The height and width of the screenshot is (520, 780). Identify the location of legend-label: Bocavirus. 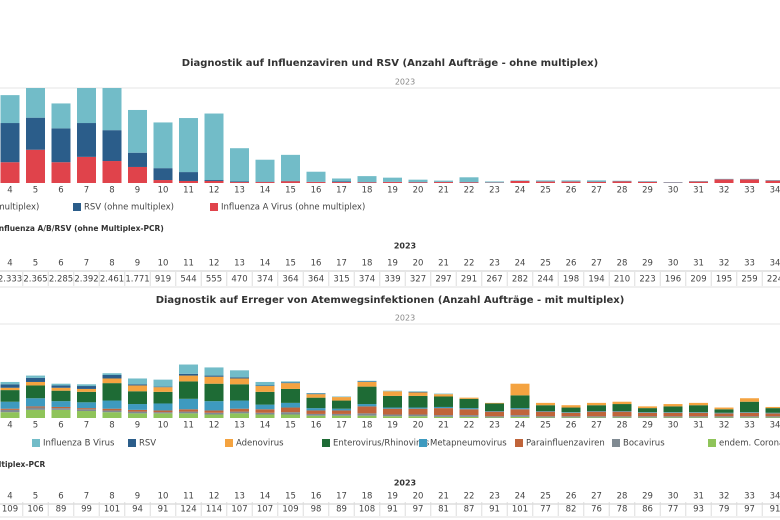
(644, 444).